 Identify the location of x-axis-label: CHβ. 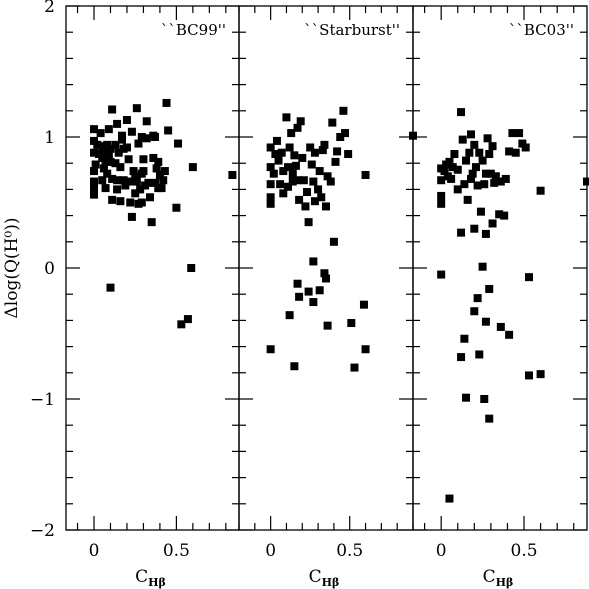
(324, 578).